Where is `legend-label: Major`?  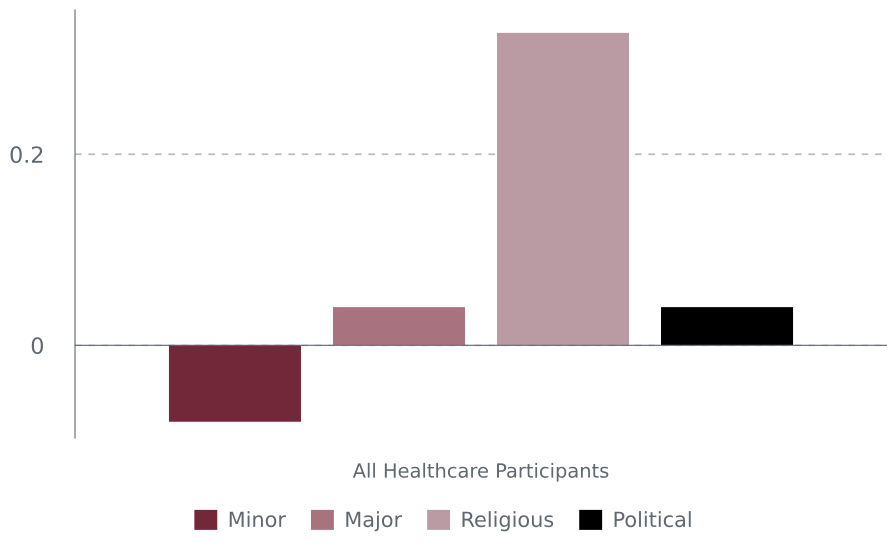 legend-label: Major is located at coordinates (374, 521).